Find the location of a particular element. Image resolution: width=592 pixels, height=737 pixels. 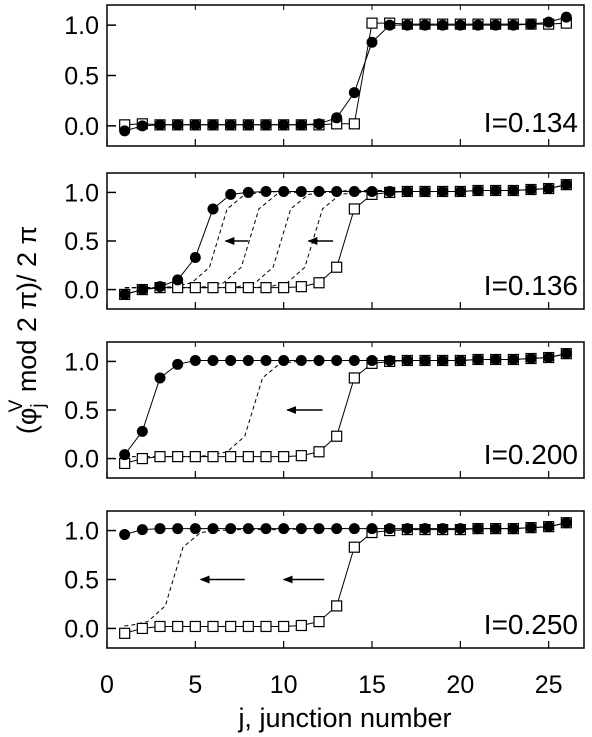

y-axis-title-main: (φ is located at coordinates (27, 421).